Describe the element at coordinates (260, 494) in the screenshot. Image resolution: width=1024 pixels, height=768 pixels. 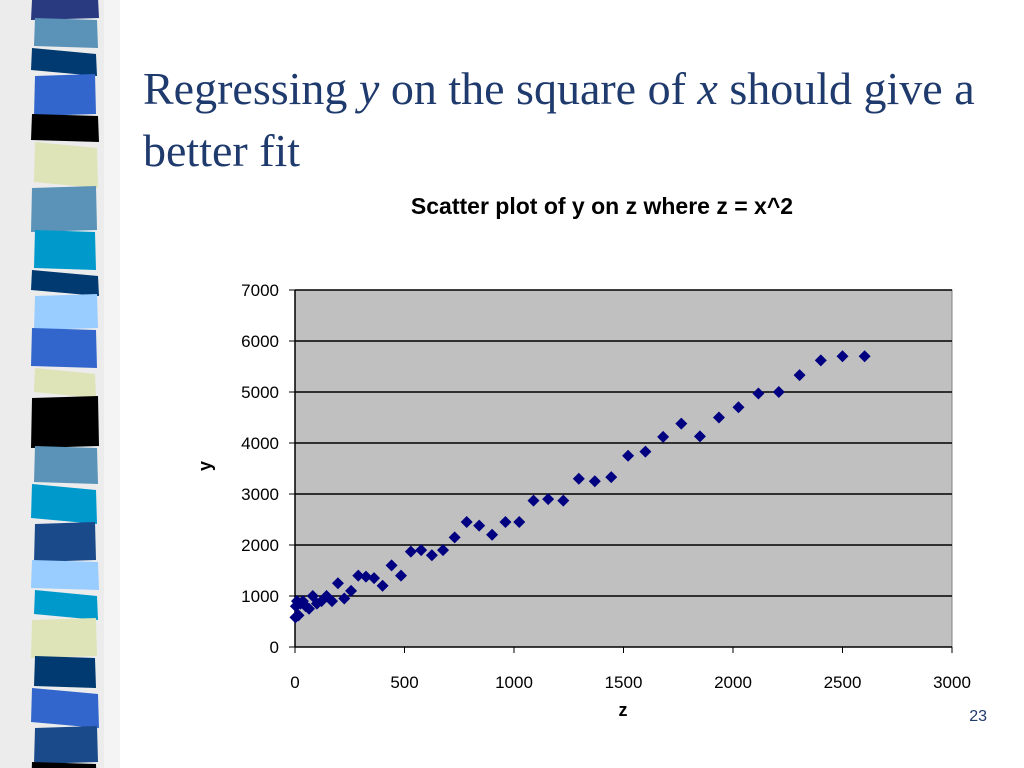
I see `y-tick-label: 3000` at that location.